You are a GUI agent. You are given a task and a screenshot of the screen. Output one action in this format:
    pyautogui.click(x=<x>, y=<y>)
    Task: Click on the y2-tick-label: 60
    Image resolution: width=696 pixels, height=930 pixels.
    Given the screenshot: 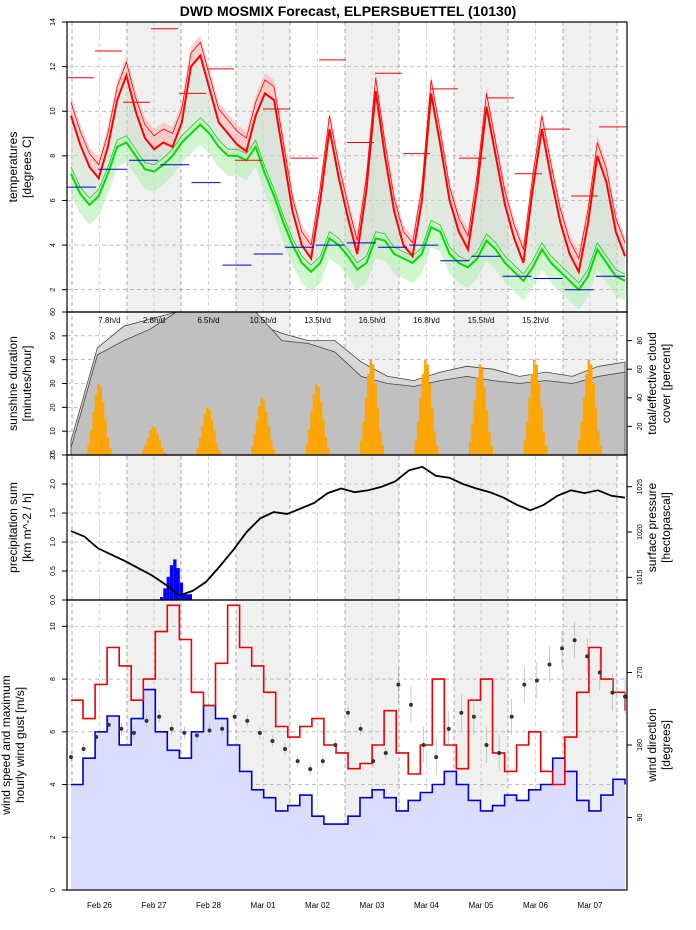 What is the action you would take?
    pyautogui.click(x=640, y=369)
    